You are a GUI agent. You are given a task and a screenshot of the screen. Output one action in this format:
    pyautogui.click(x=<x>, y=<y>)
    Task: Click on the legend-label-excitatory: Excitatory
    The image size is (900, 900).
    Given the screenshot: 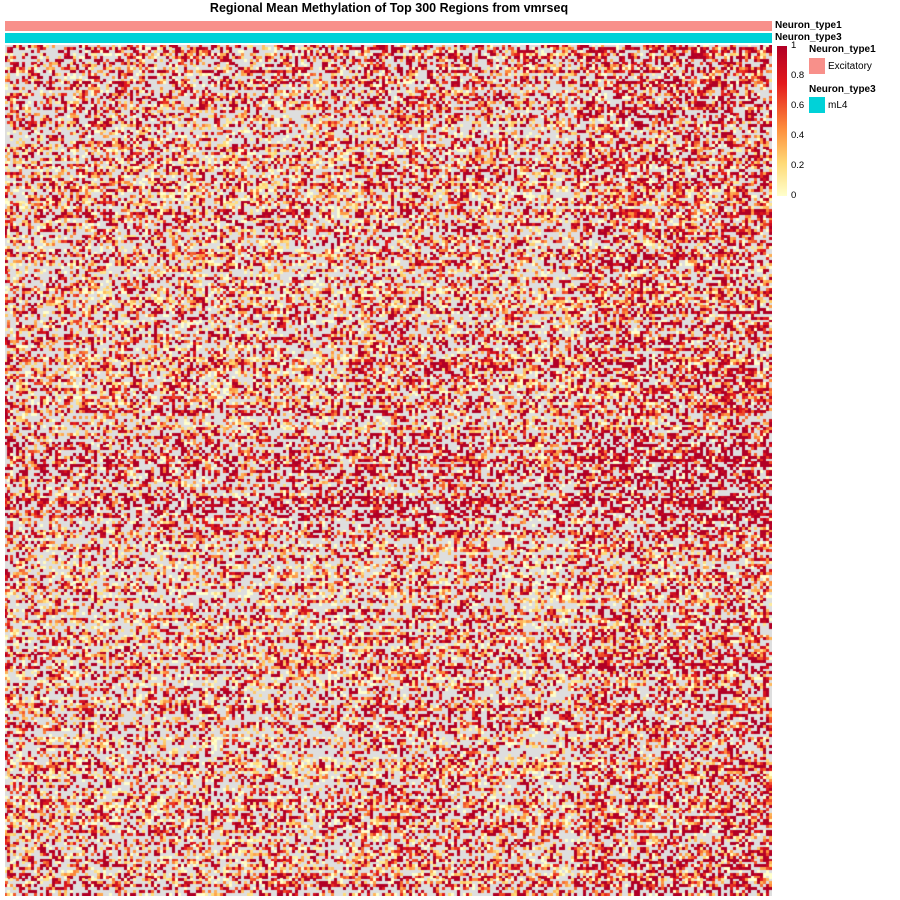 What is the action you would take?
    pyautogui.click(x=850, y=66)
    